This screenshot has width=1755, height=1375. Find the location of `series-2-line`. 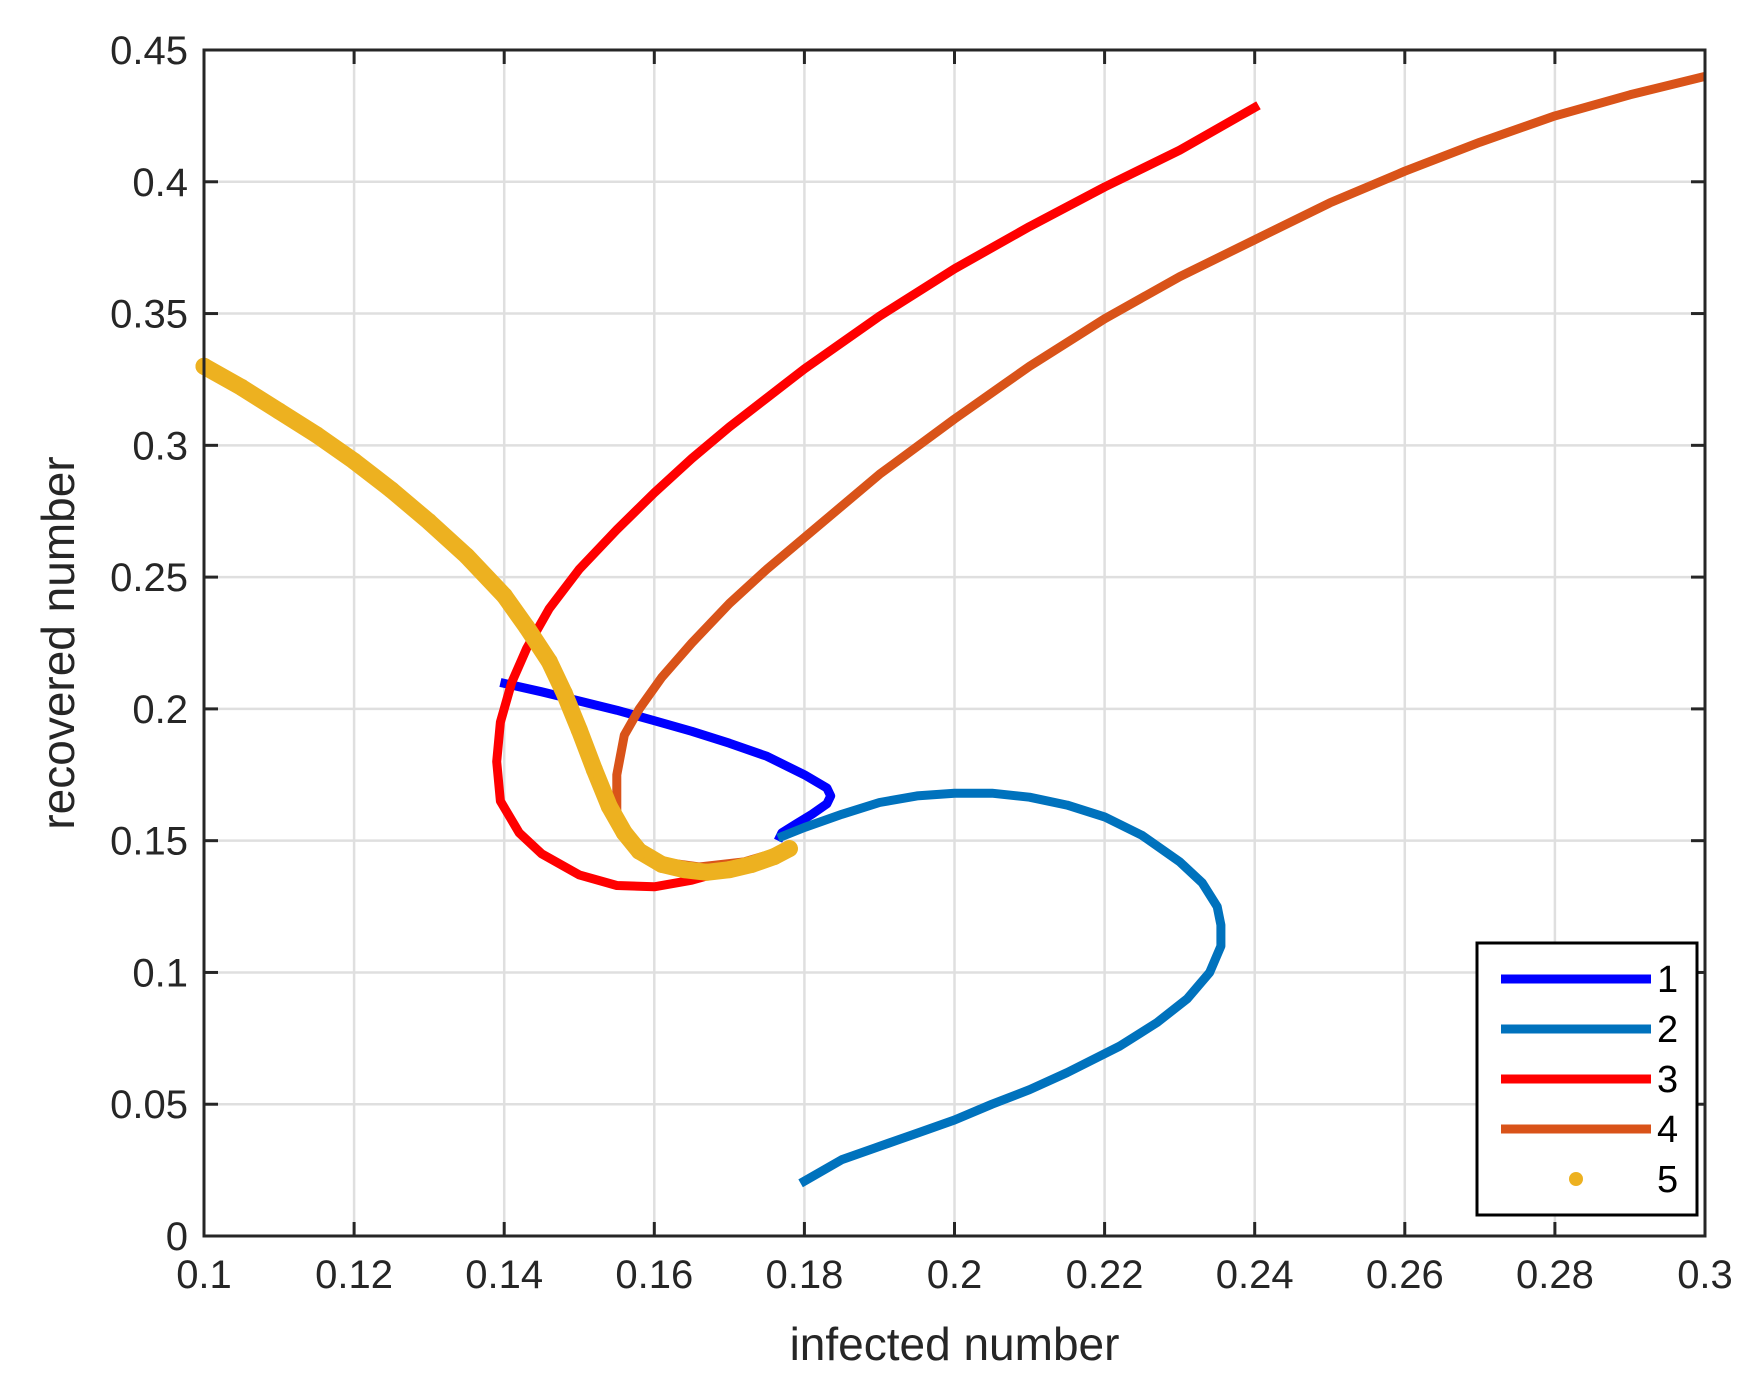

series-2-line is located at coordinates (1001, 988).